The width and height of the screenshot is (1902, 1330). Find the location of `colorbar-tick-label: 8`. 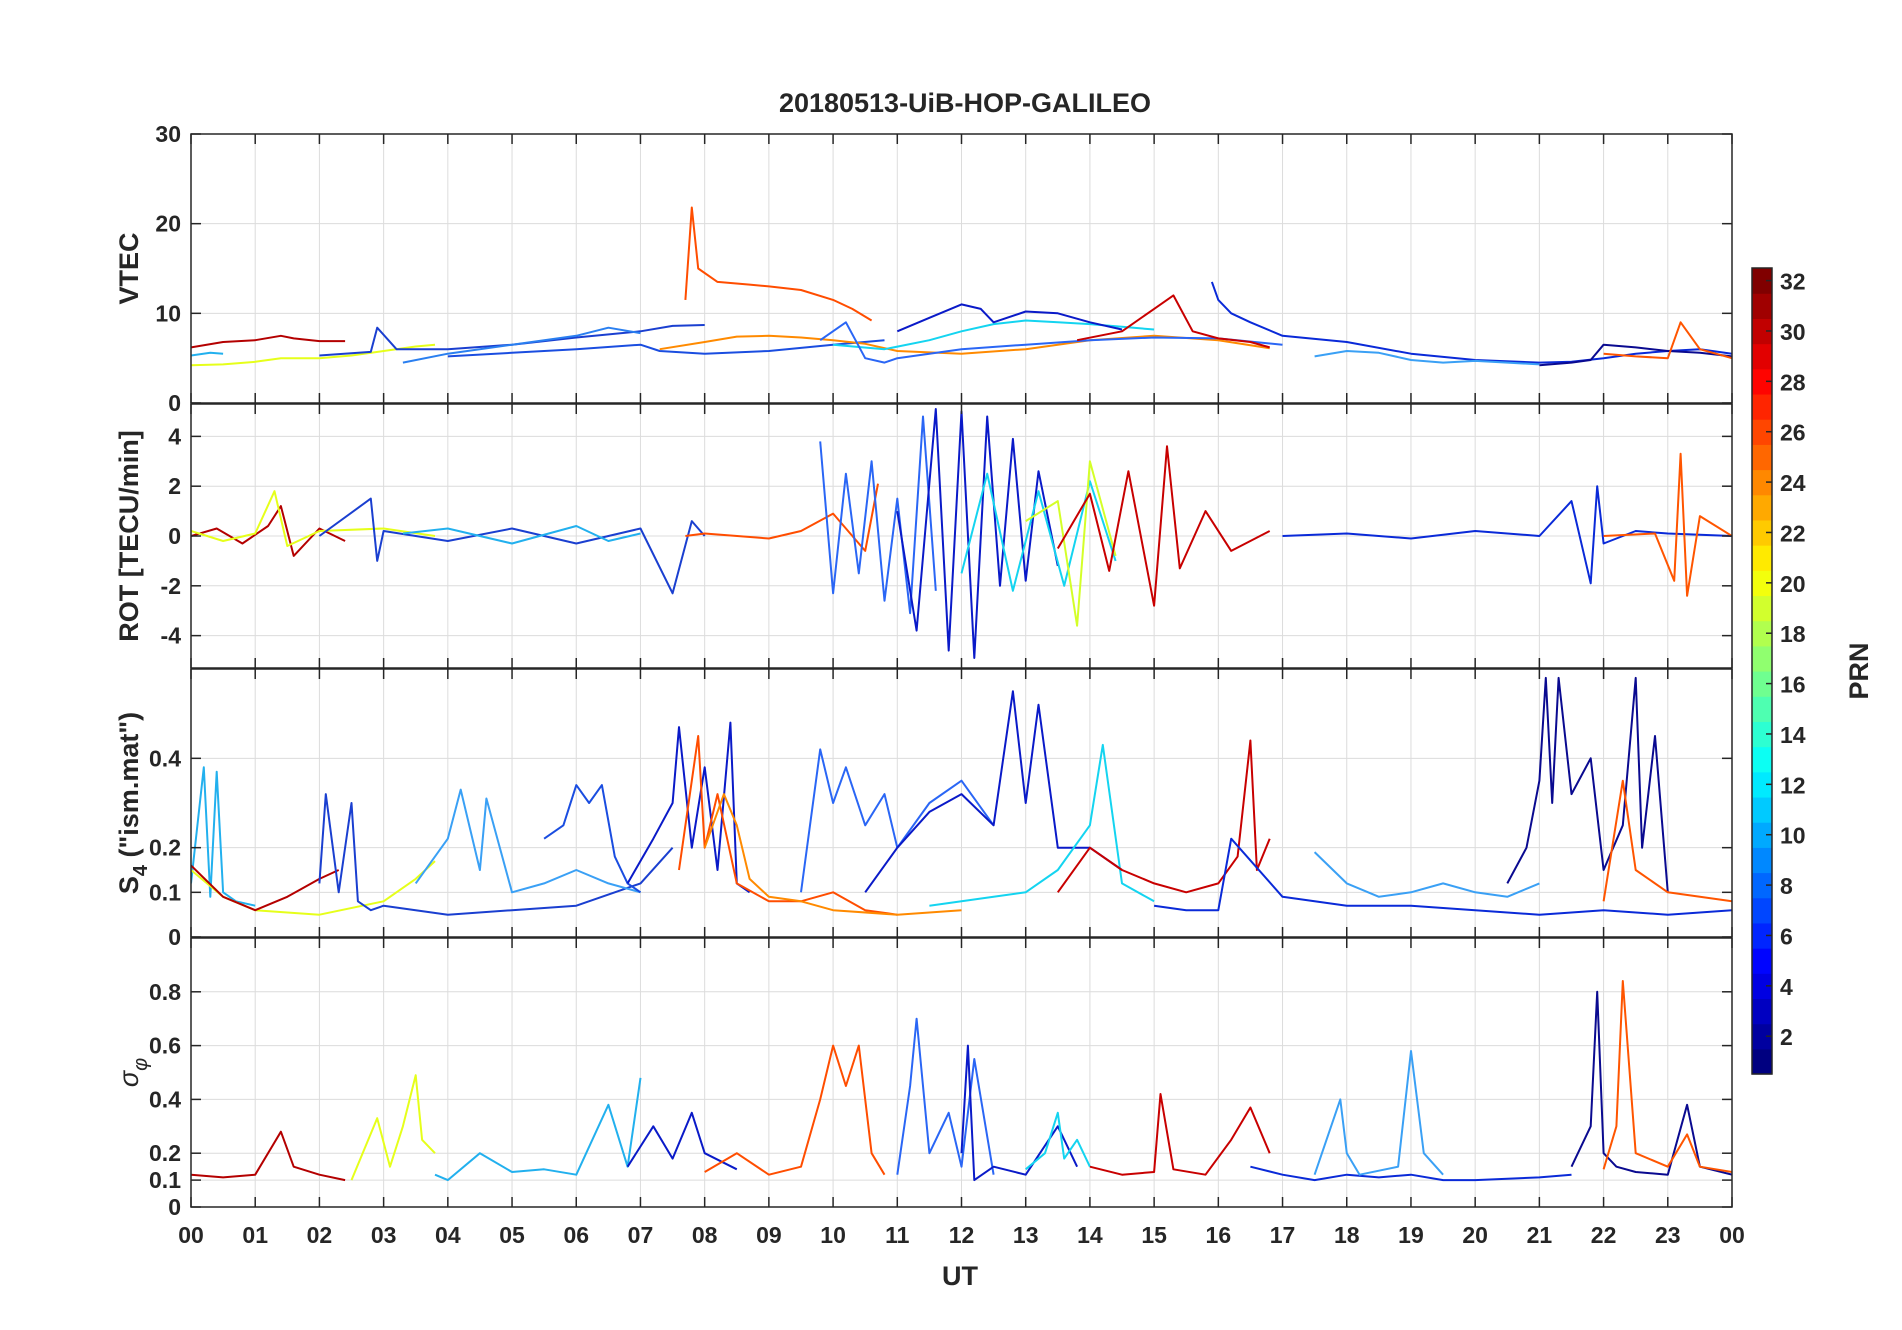

colorbar-tick-label: 8 is located at coordinates (1786, 886).